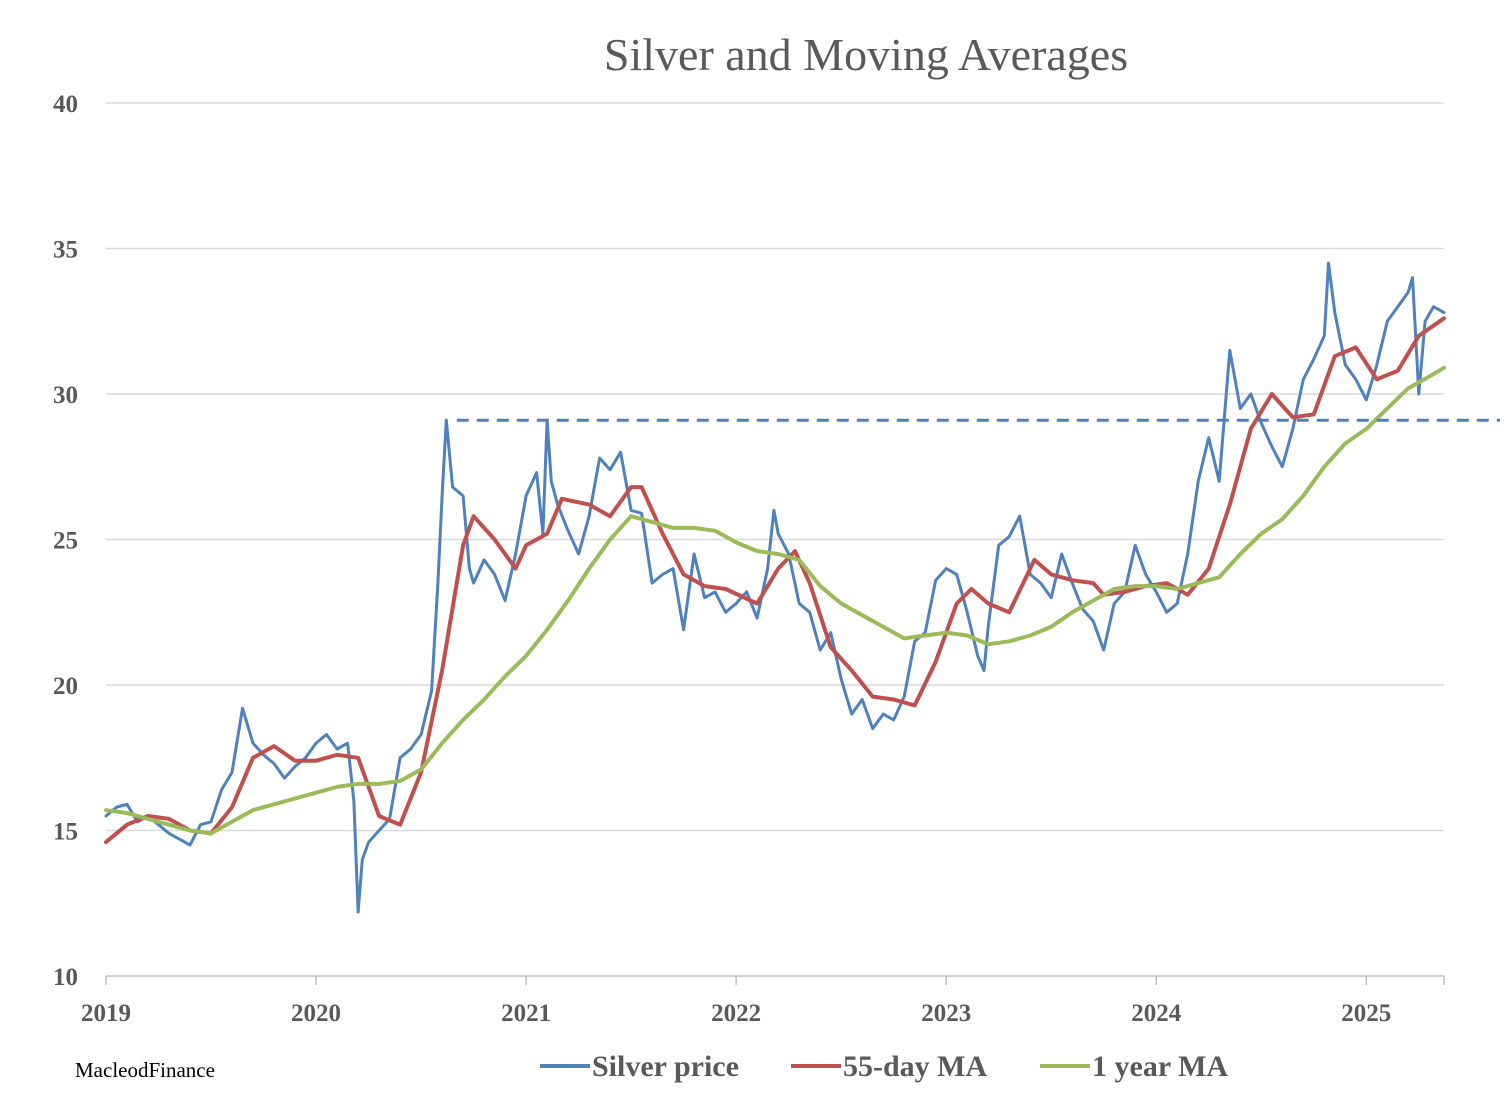  I want to click on x-tick-label: 2021, so click(526, 1013).